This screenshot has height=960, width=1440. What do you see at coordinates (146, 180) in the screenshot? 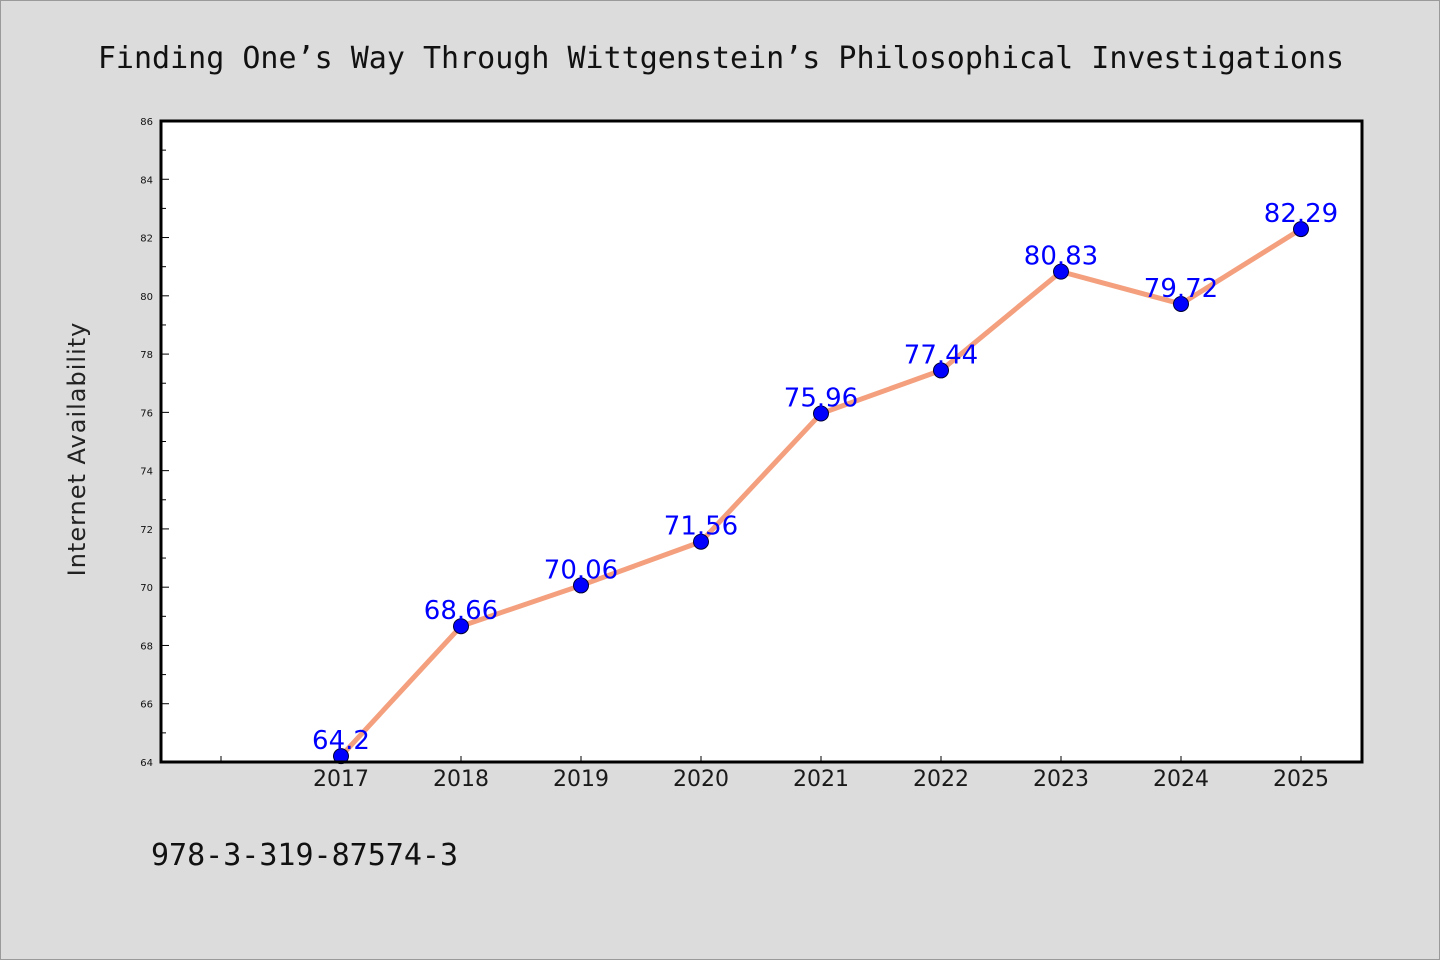
I see `y-tick-label: 84` at bounding box center [146, 180].